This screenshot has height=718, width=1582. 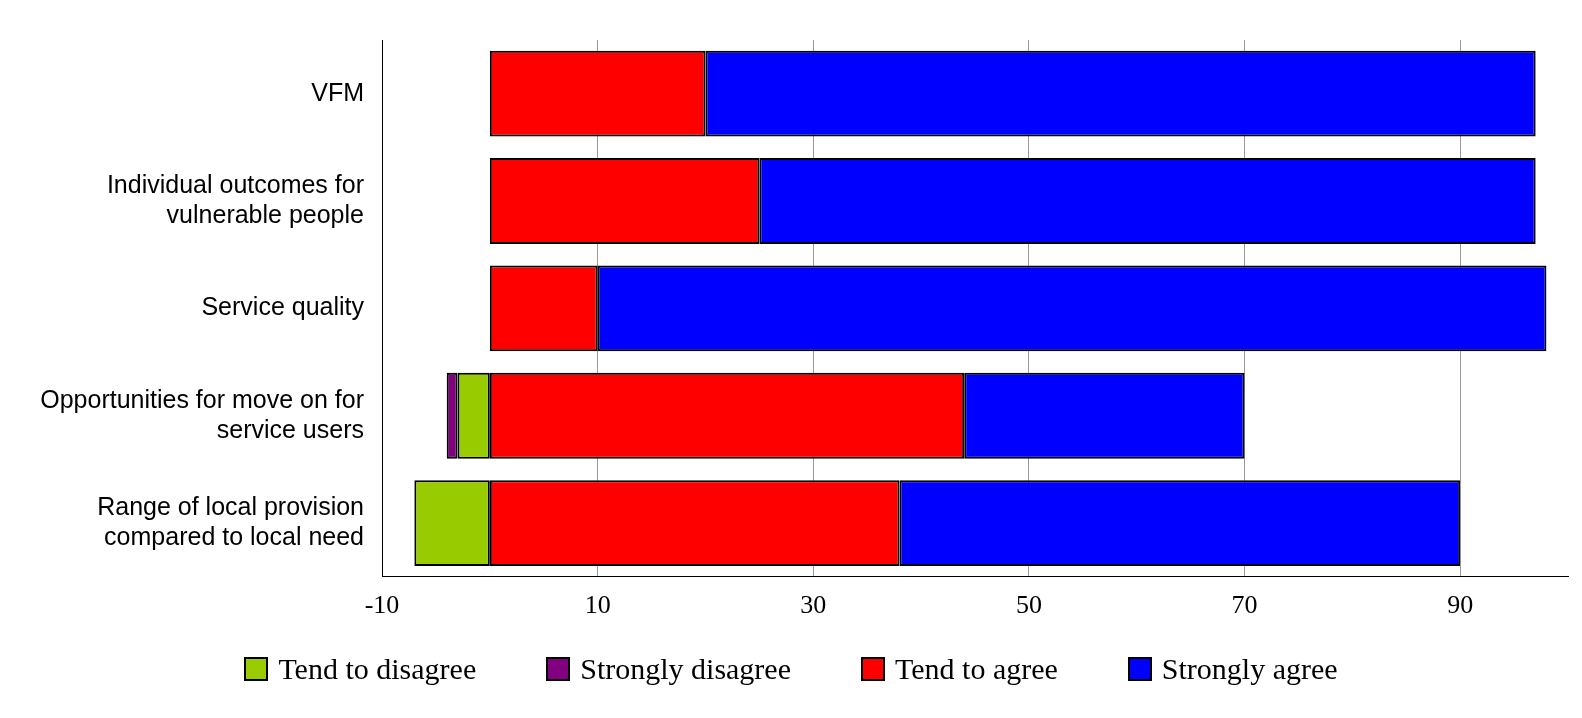 What do you see at coordinates (597, 605) in the screenshot?
I see `x-tick-label: 10` at bounding box center [597, 605].